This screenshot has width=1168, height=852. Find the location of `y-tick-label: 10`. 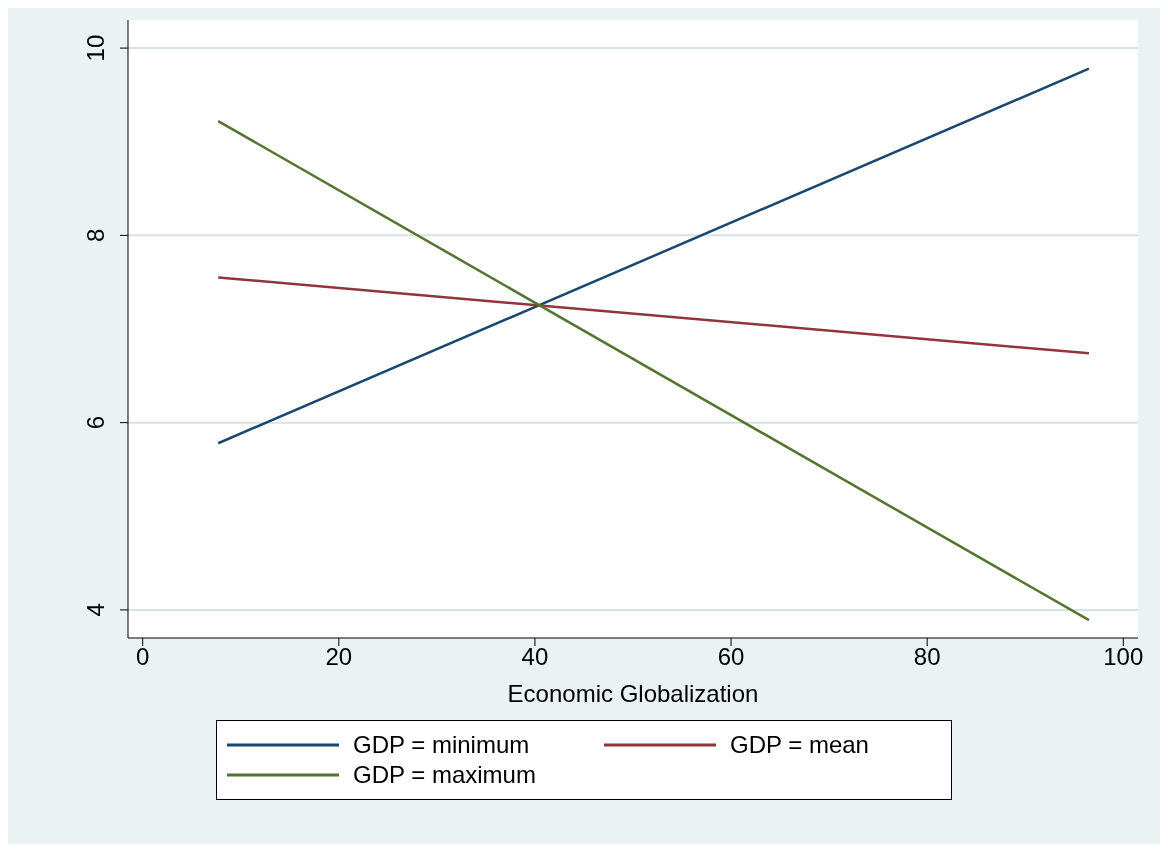

y-tick-label: 10 is located at coordinates (95, 48).